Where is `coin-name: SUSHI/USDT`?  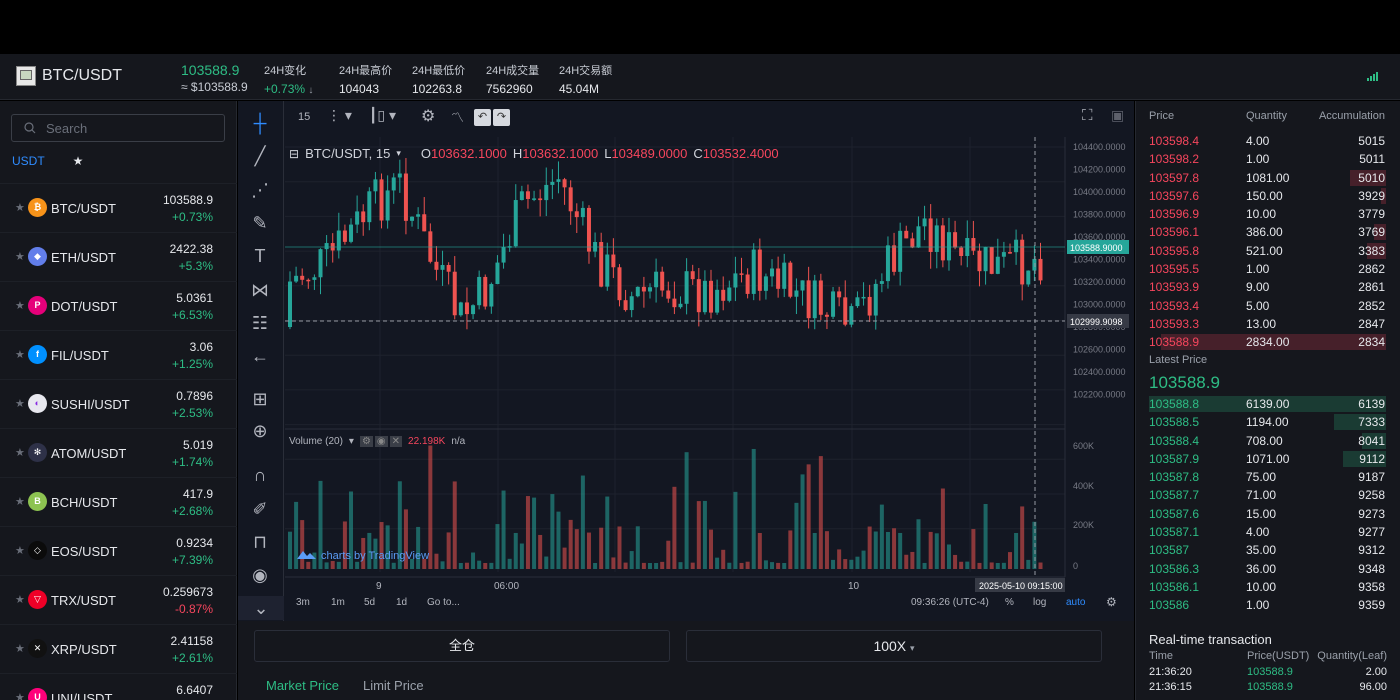 coin-name: SUSHI/USDT is located at coordinates (90, 404).